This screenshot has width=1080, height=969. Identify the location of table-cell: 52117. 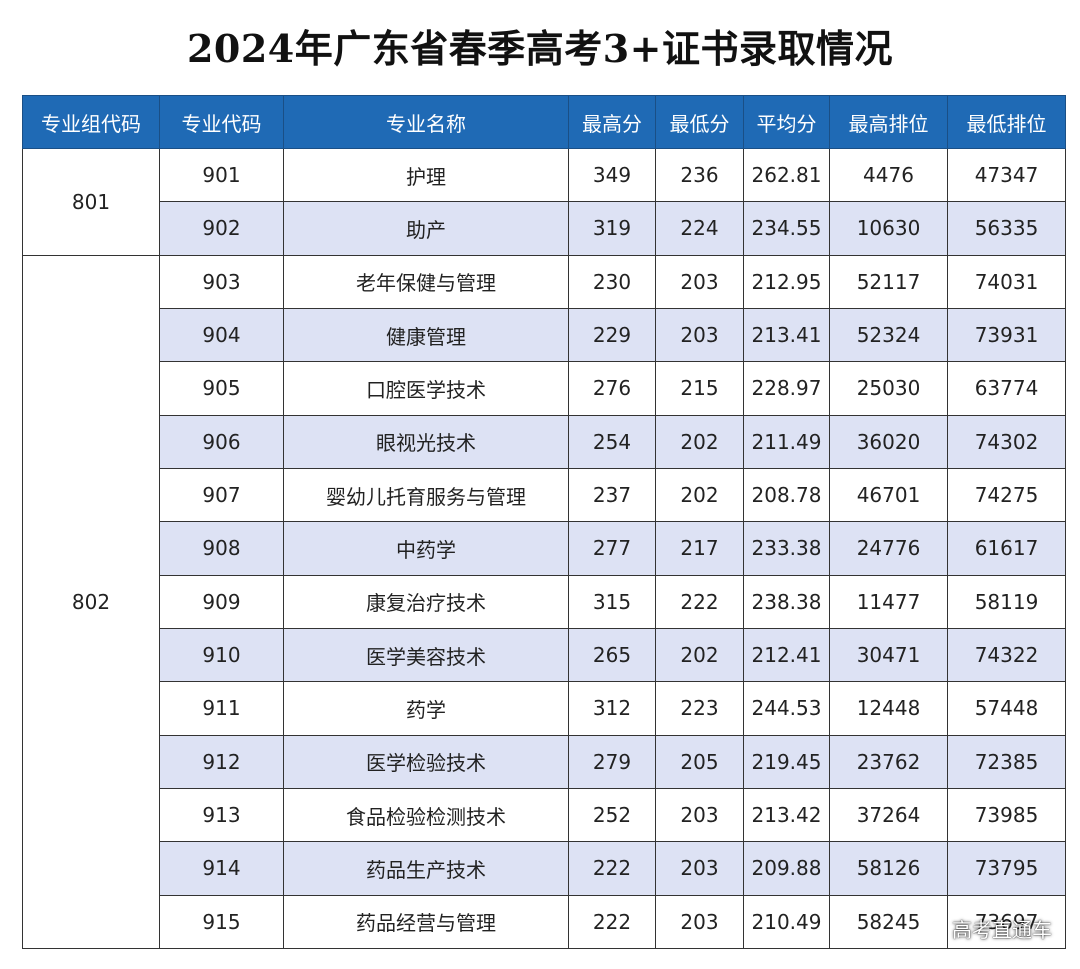
(888, 281).